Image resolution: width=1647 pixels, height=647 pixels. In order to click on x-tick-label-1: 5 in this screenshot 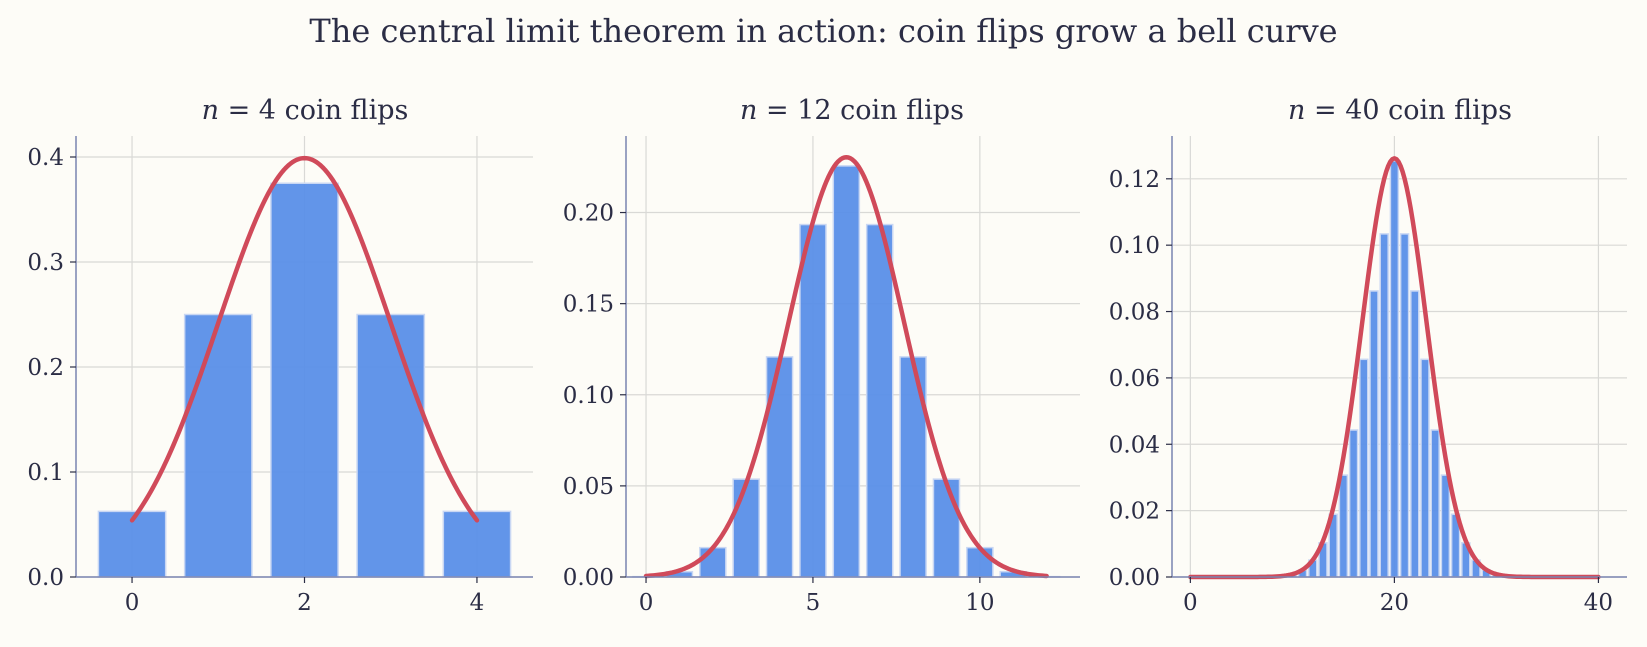, I will do `click(813, 603)`.